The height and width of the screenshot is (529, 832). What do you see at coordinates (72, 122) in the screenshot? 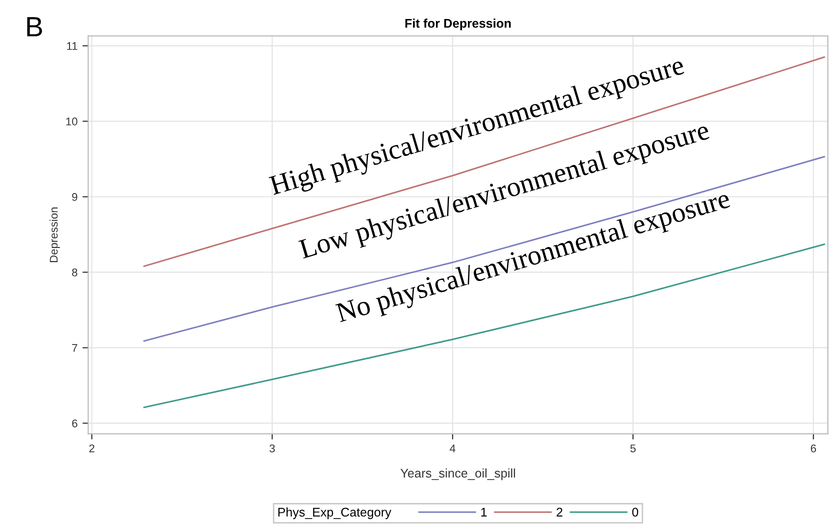
I see `y-tick-label: 10` at bounding box center [72, 122].